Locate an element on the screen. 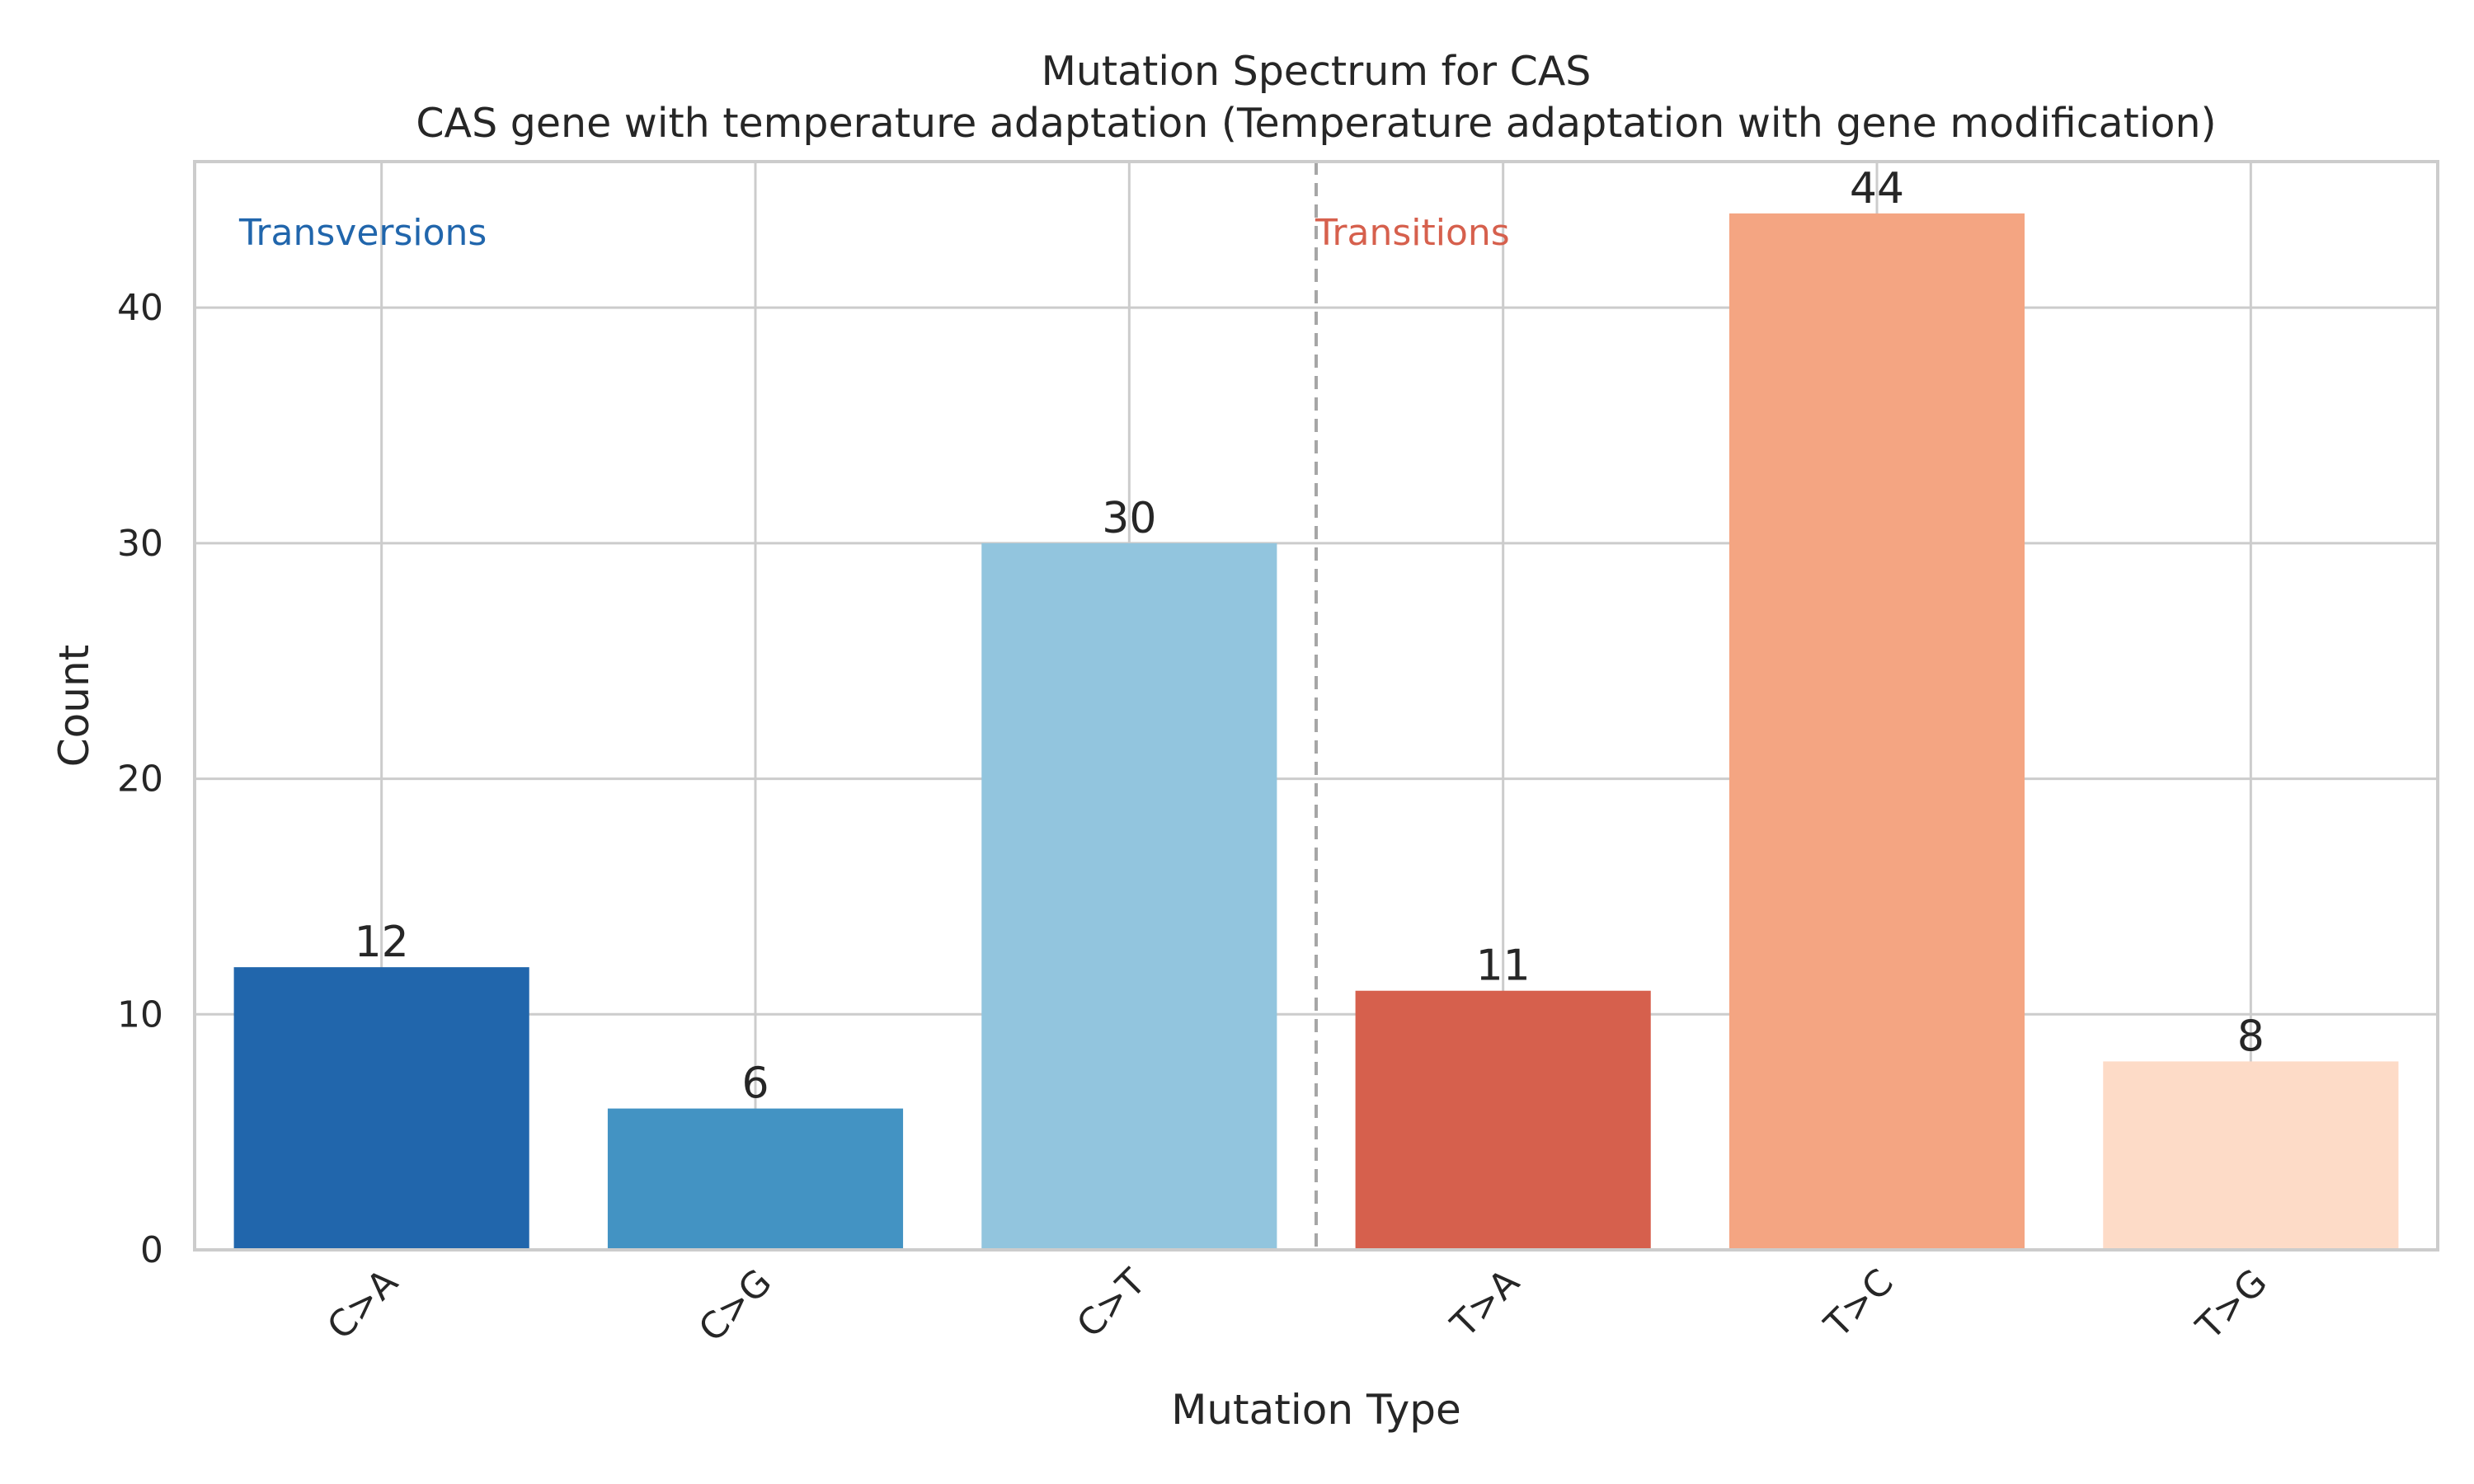  bar-value-label: 8 is located at coordinates (2251, 1036).